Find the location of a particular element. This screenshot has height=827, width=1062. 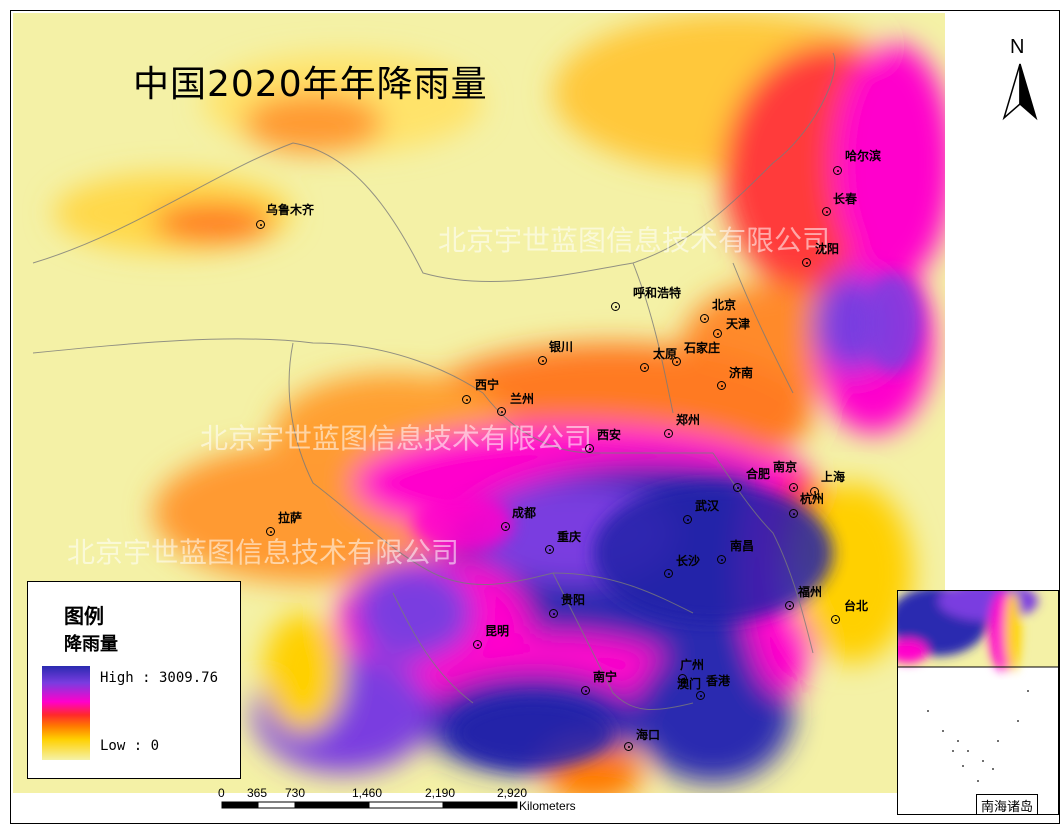

city-label: 台北 is located at coordinates (856, 606).